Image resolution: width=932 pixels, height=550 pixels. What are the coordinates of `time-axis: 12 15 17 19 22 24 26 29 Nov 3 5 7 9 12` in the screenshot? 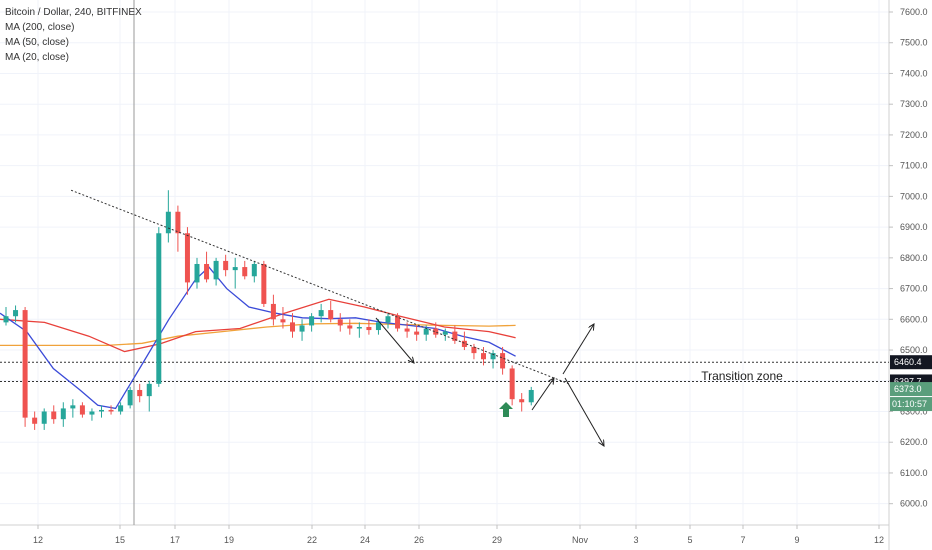 It's located at (458, 535).